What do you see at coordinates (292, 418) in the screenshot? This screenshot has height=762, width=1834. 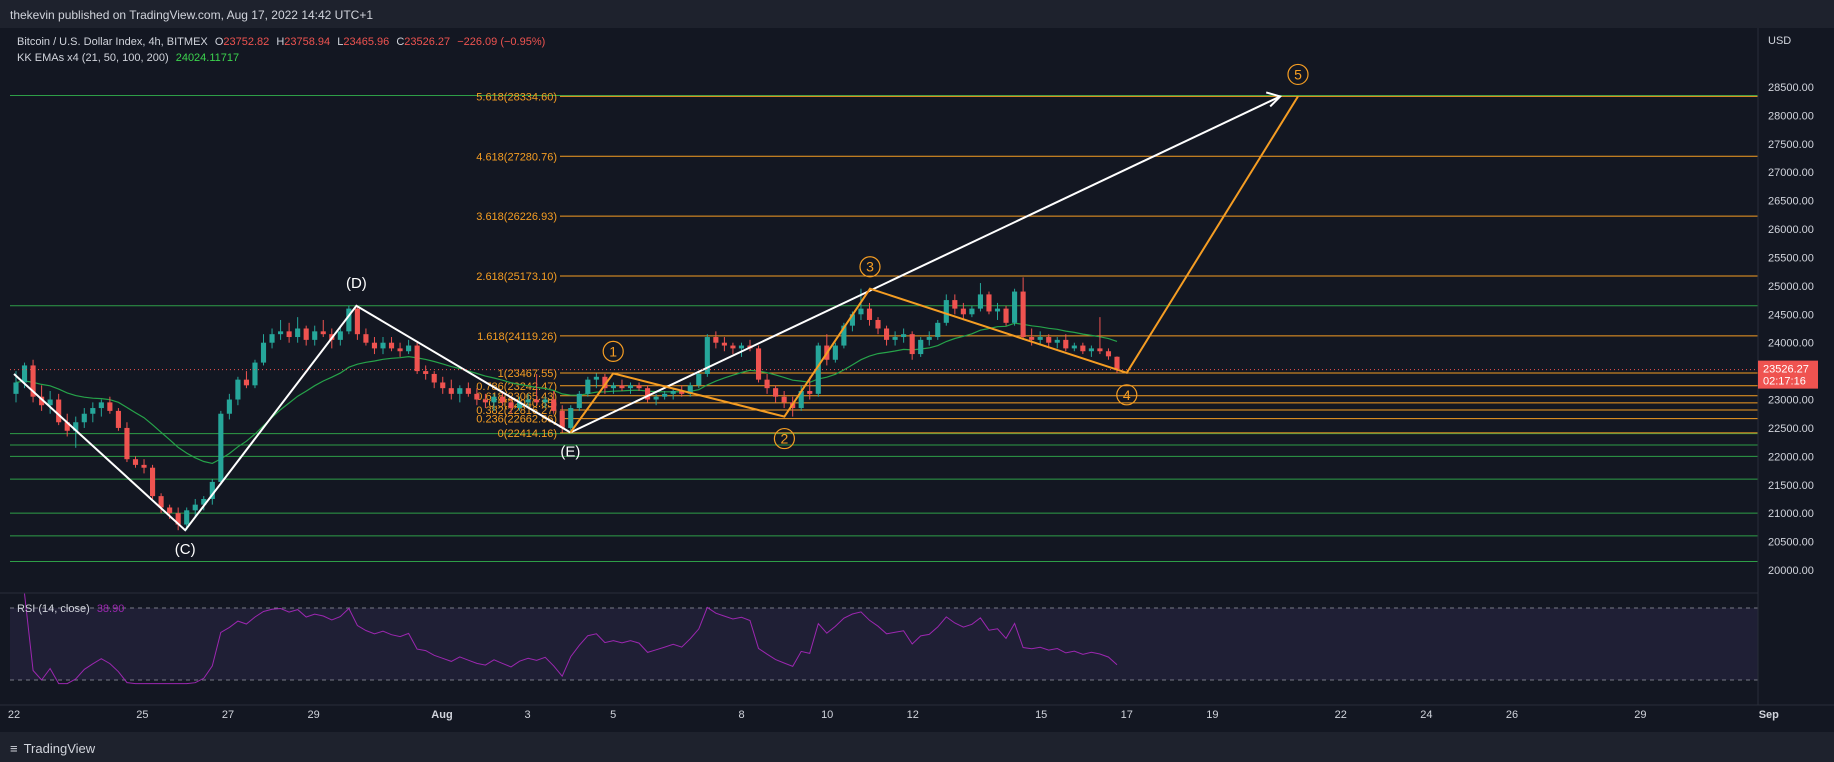 I see `abc-wave-line` at bounding box center [292, 418].